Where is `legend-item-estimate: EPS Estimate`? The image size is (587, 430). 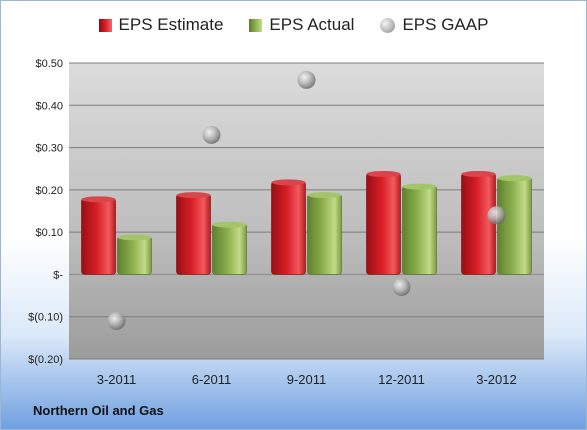
legend-item-estimate: EPS Estimate is located at coordinates (161, 25).